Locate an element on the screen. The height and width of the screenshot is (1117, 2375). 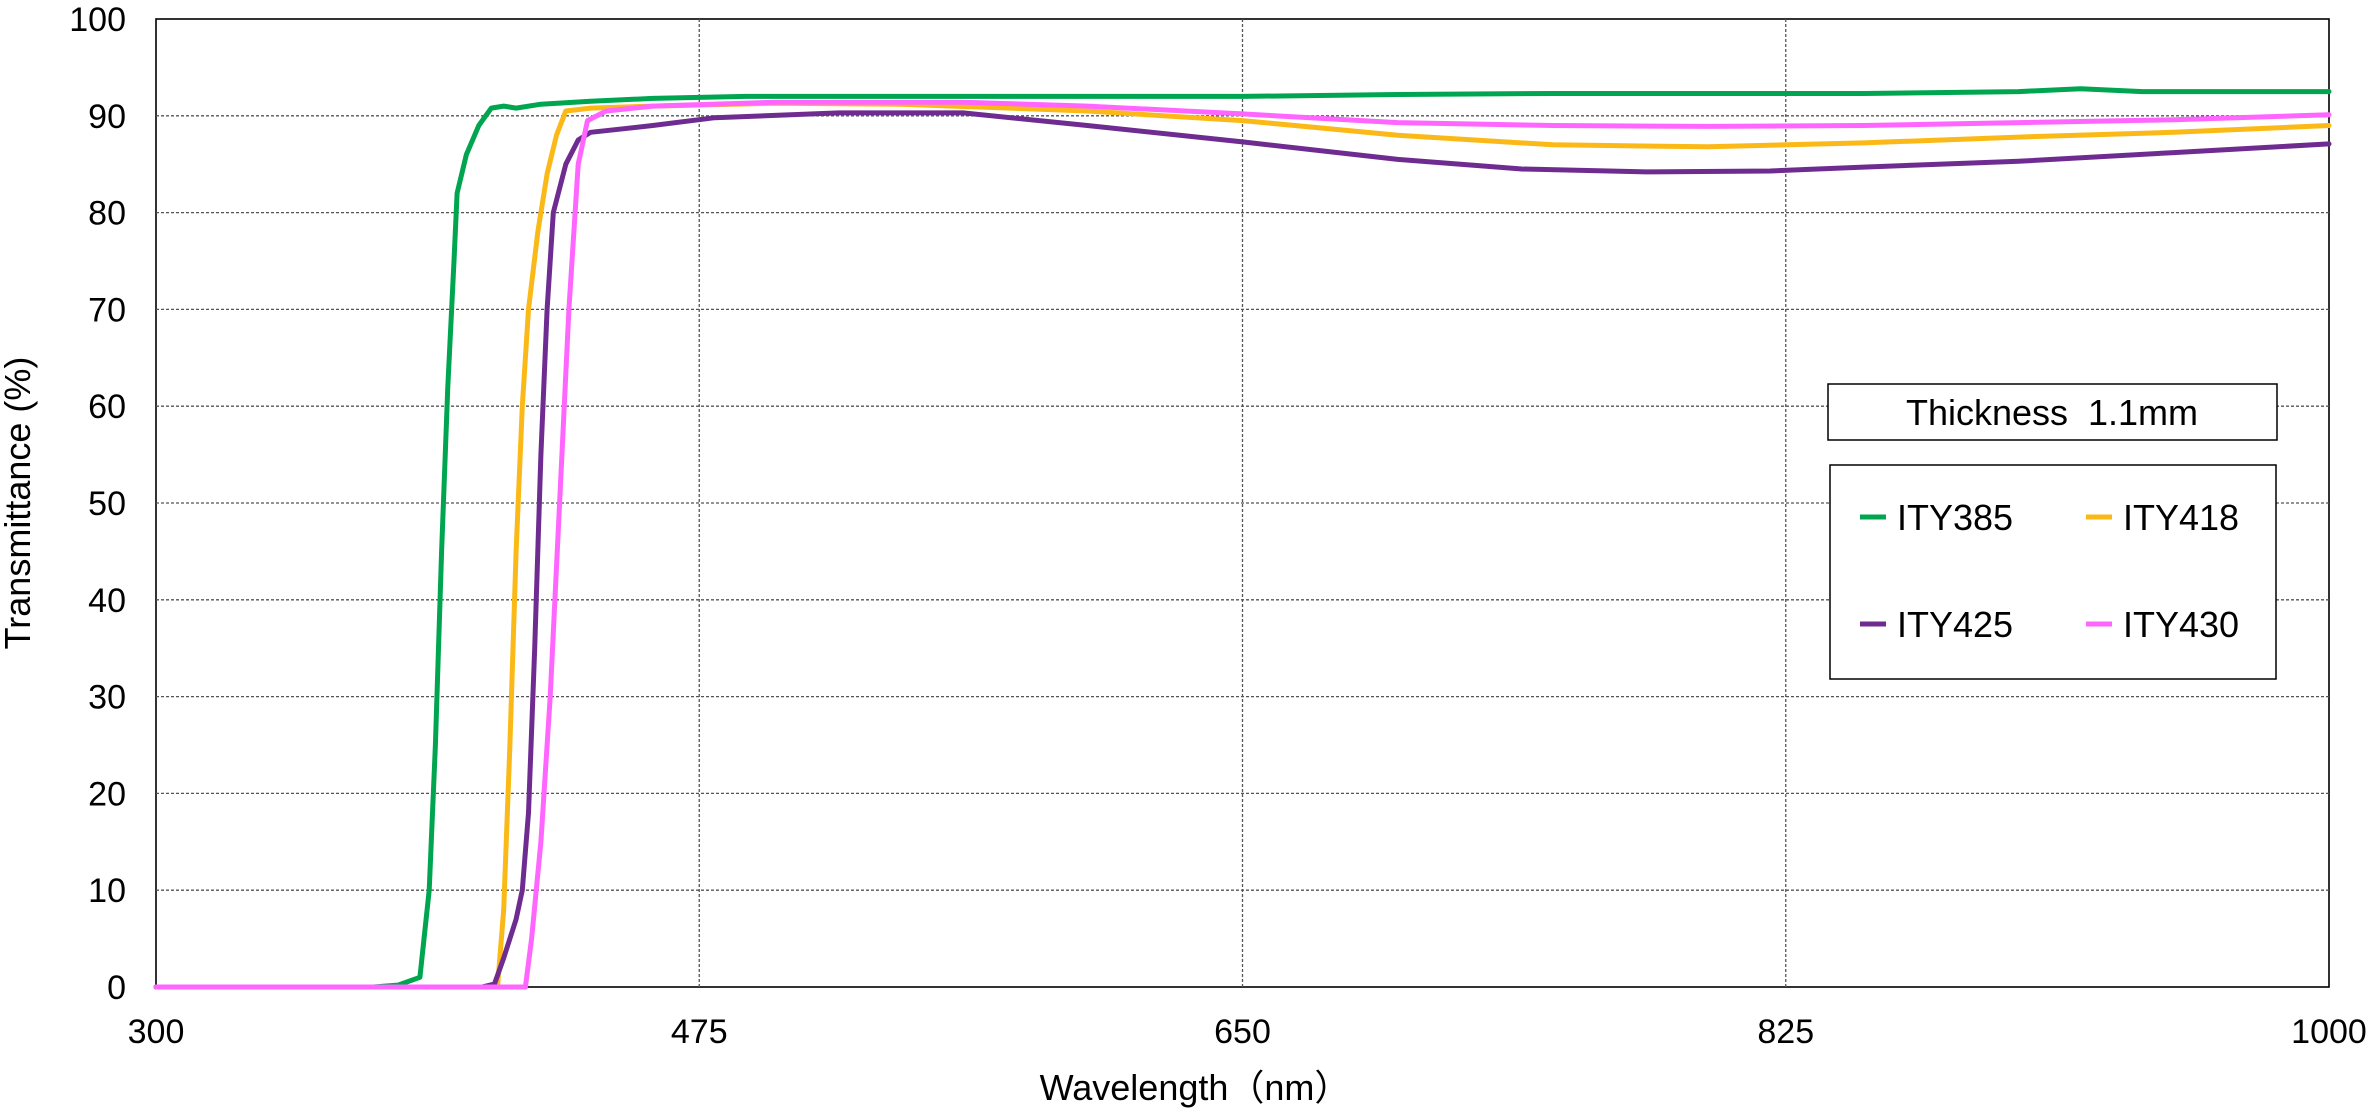
x-tick-label-1000: 1000 is located at coordinates (2329, 1032).